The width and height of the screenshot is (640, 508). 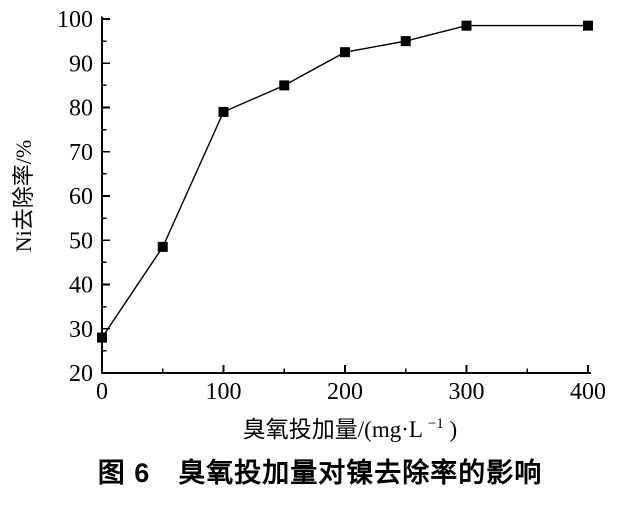 I want to click on x-tick-label: 100, so click(x=224, y=392).